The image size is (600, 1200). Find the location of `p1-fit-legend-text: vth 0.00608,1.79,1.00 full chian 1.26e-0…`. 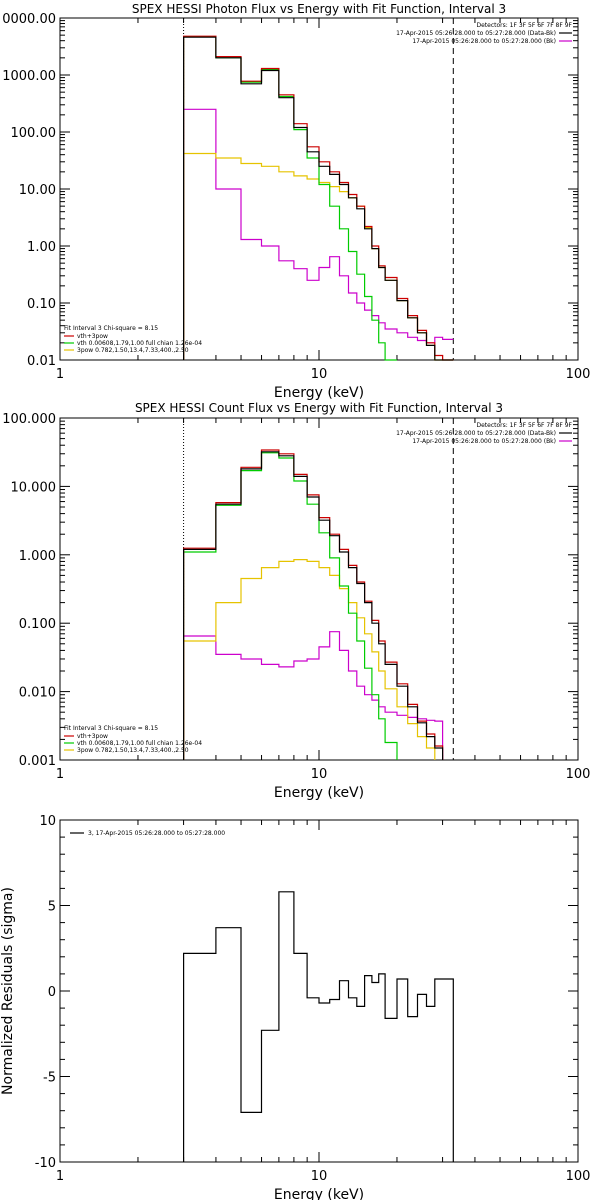

p1-fit-legend-text: vth 0.00608,1.79,1.00 full chian 1.26e-0… is located at coordinates (139, 343).